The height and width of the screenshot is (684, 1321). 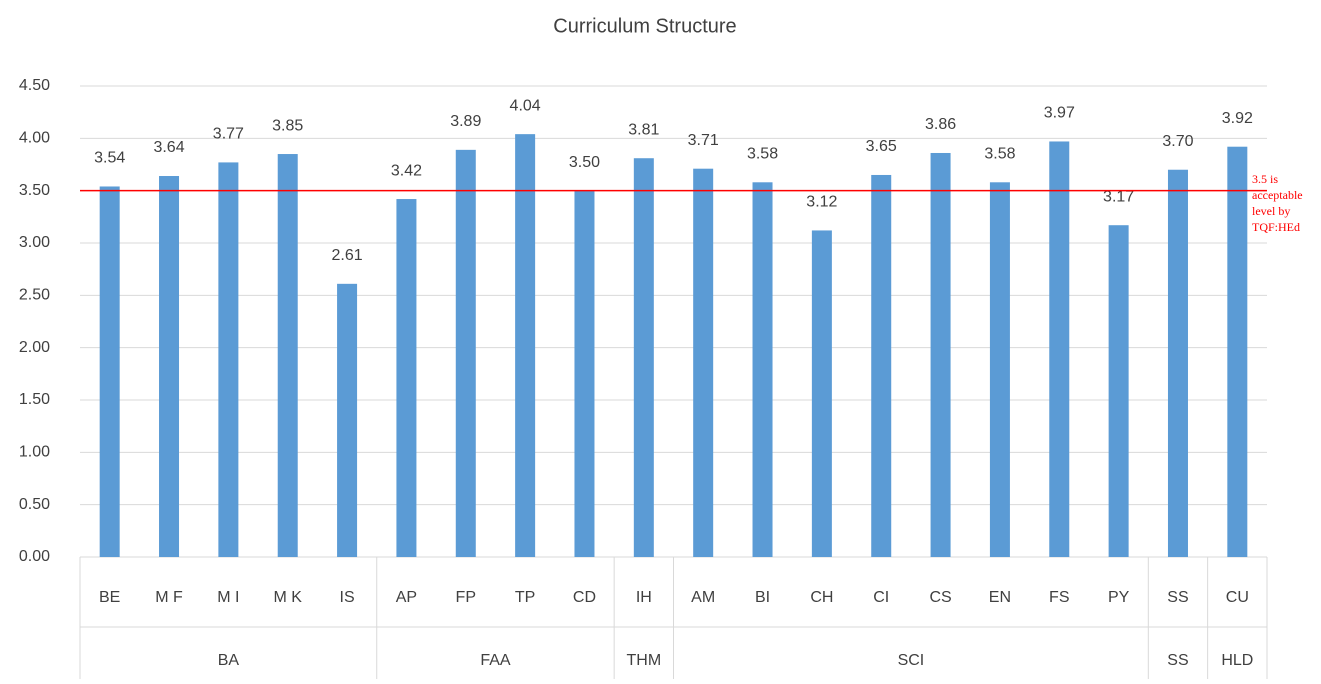 I want to click on x-tick-label: SS, so click(x=1177, y=597).